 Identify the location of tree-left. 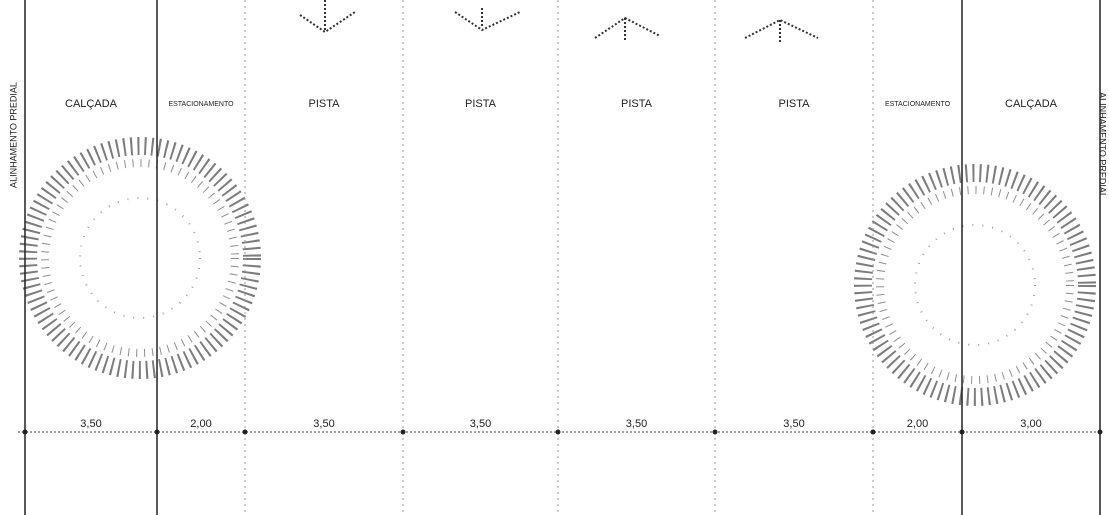
(140, 258).